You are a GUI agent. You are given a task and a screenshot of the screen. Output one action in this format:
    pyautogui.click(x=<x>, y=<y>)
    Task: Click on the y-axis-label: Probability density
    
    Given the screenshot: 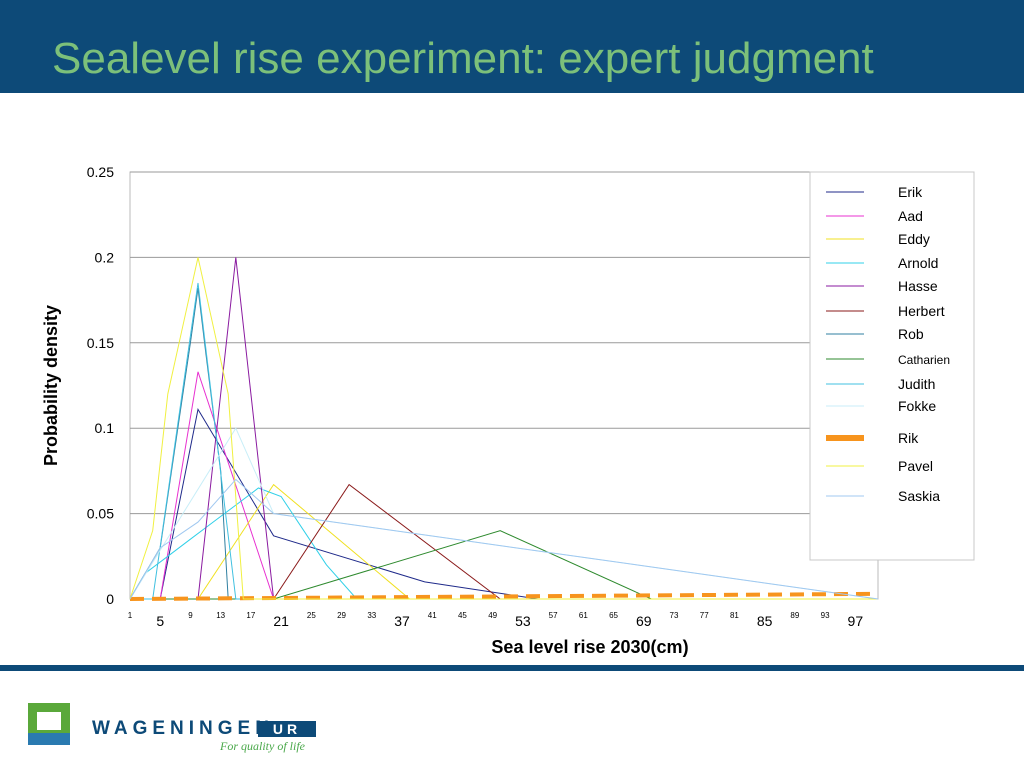 What is the action you would take?
    pyautogui.click(x=51, y=385)
    